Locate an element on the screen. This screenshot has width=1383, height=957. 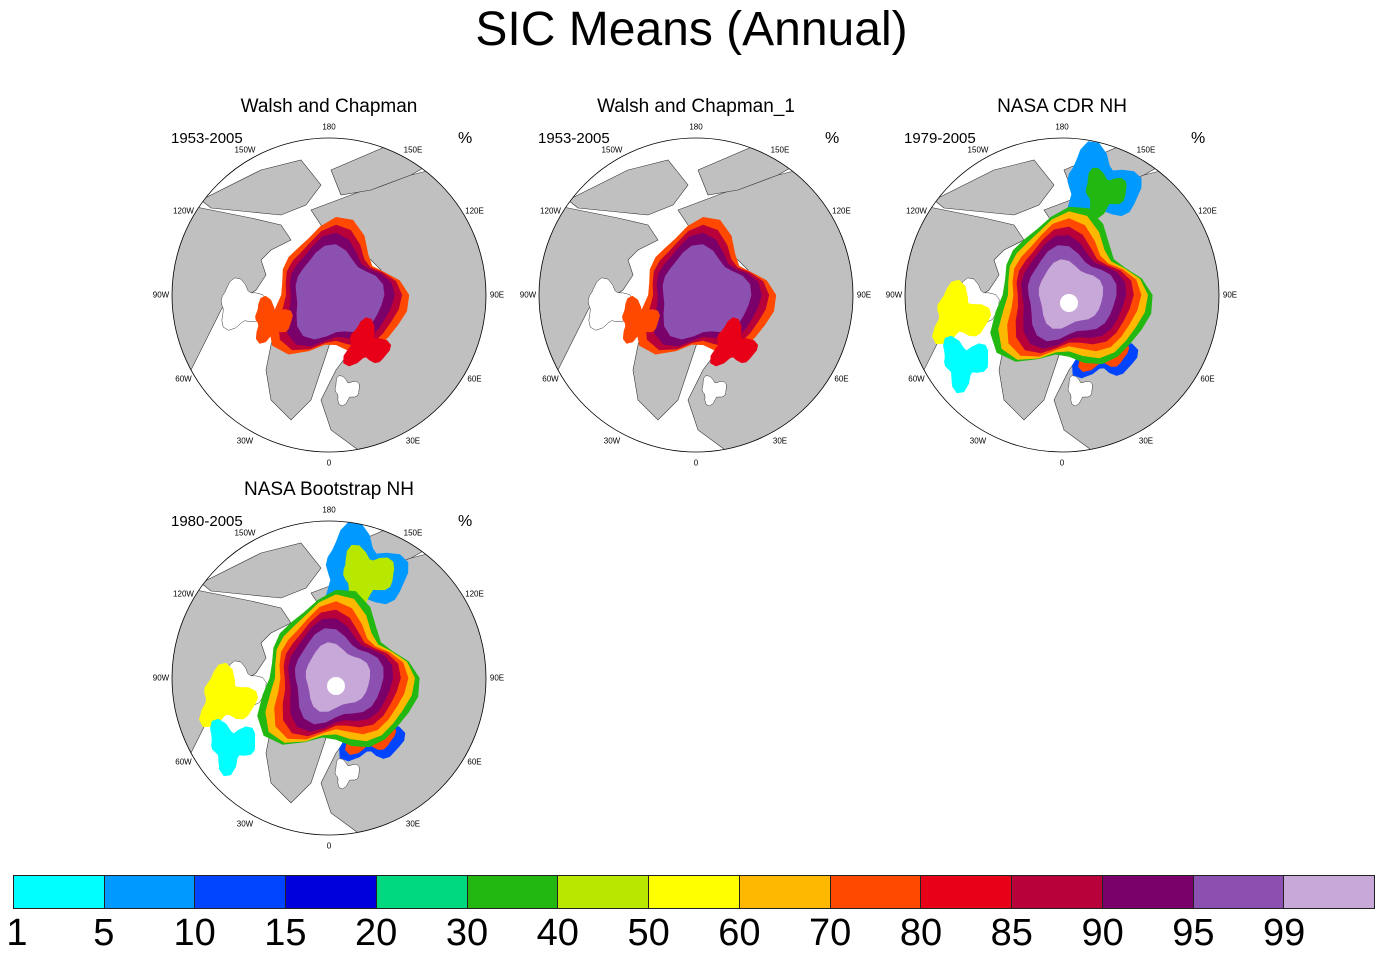
colorbar-label: 50 is located at coordinates (648, 933).